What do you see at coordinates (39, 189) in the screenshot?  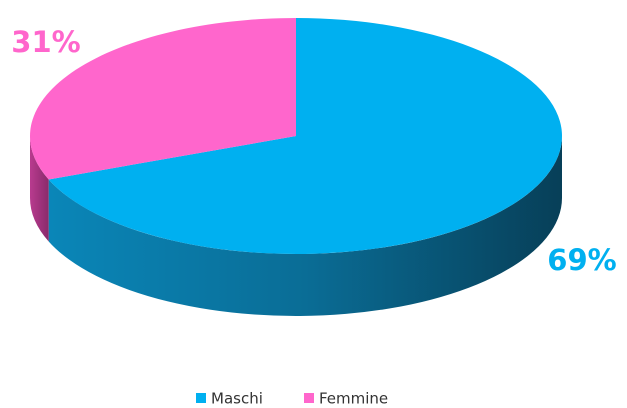 I see `slice-side` at bounding box center [39, 189].